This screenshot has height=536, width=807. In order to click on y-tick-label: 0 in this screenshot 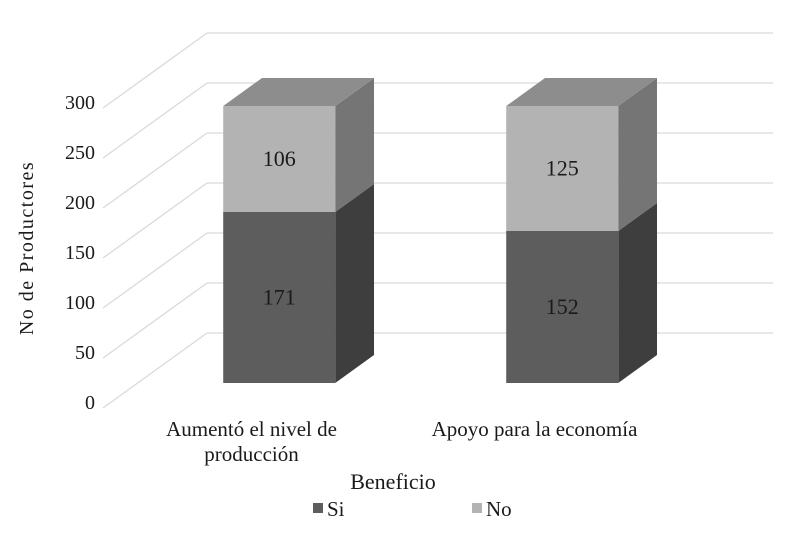, I will do `click(90, 403)`.